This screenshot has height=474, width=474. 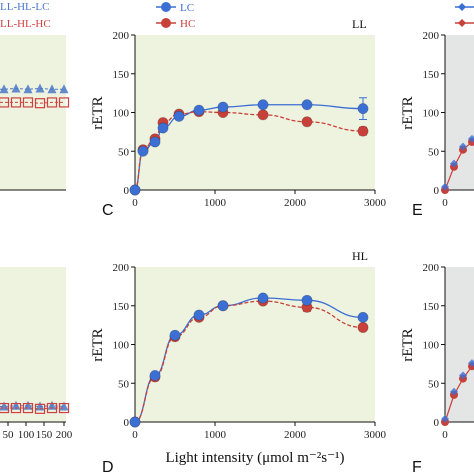 I want to click on panel-d-y-tick-label: 200, so click(x=121, y=268).